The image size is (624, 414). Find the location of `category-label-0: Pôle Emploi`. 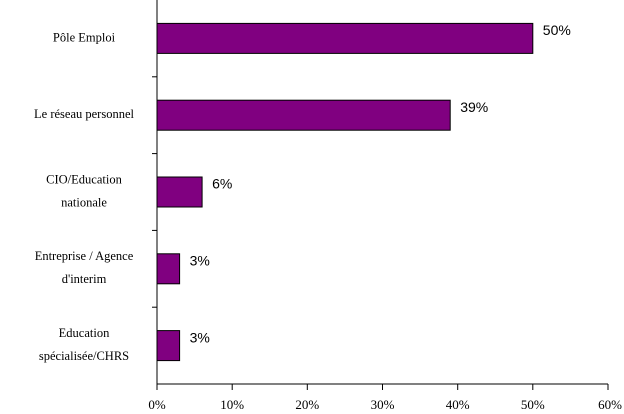

category-label-0: Pôle Emploi is located at coordinates (84, 37).